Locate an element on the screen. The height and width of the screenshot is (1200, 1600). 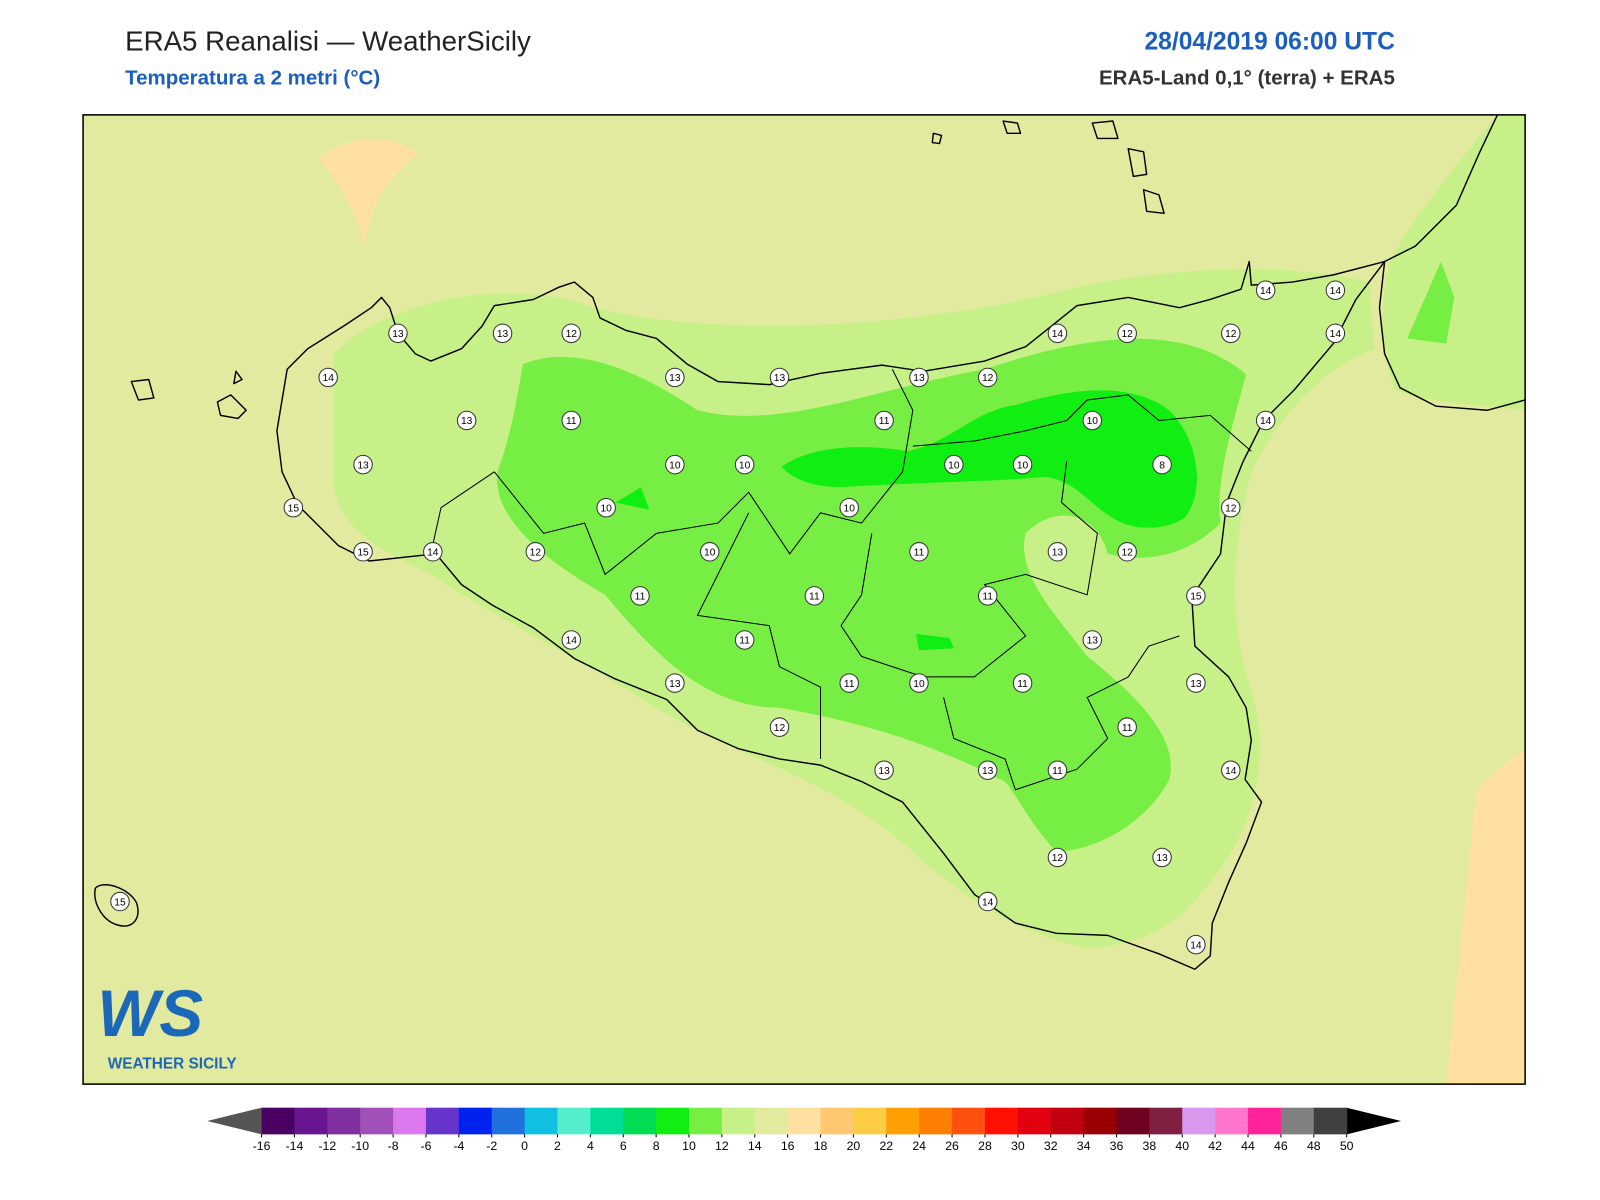
colorbar-label: 12 is located at coordinates (722, 1146).